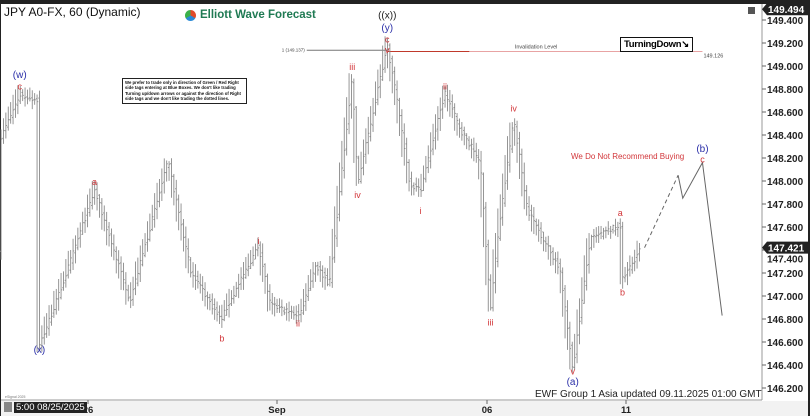 This screenshot has width=810, height=416. Describe the element at coordinates (628, 156) in the screenshot. I see `recommendation-text: We Do Not Recommend Buying` at that location.